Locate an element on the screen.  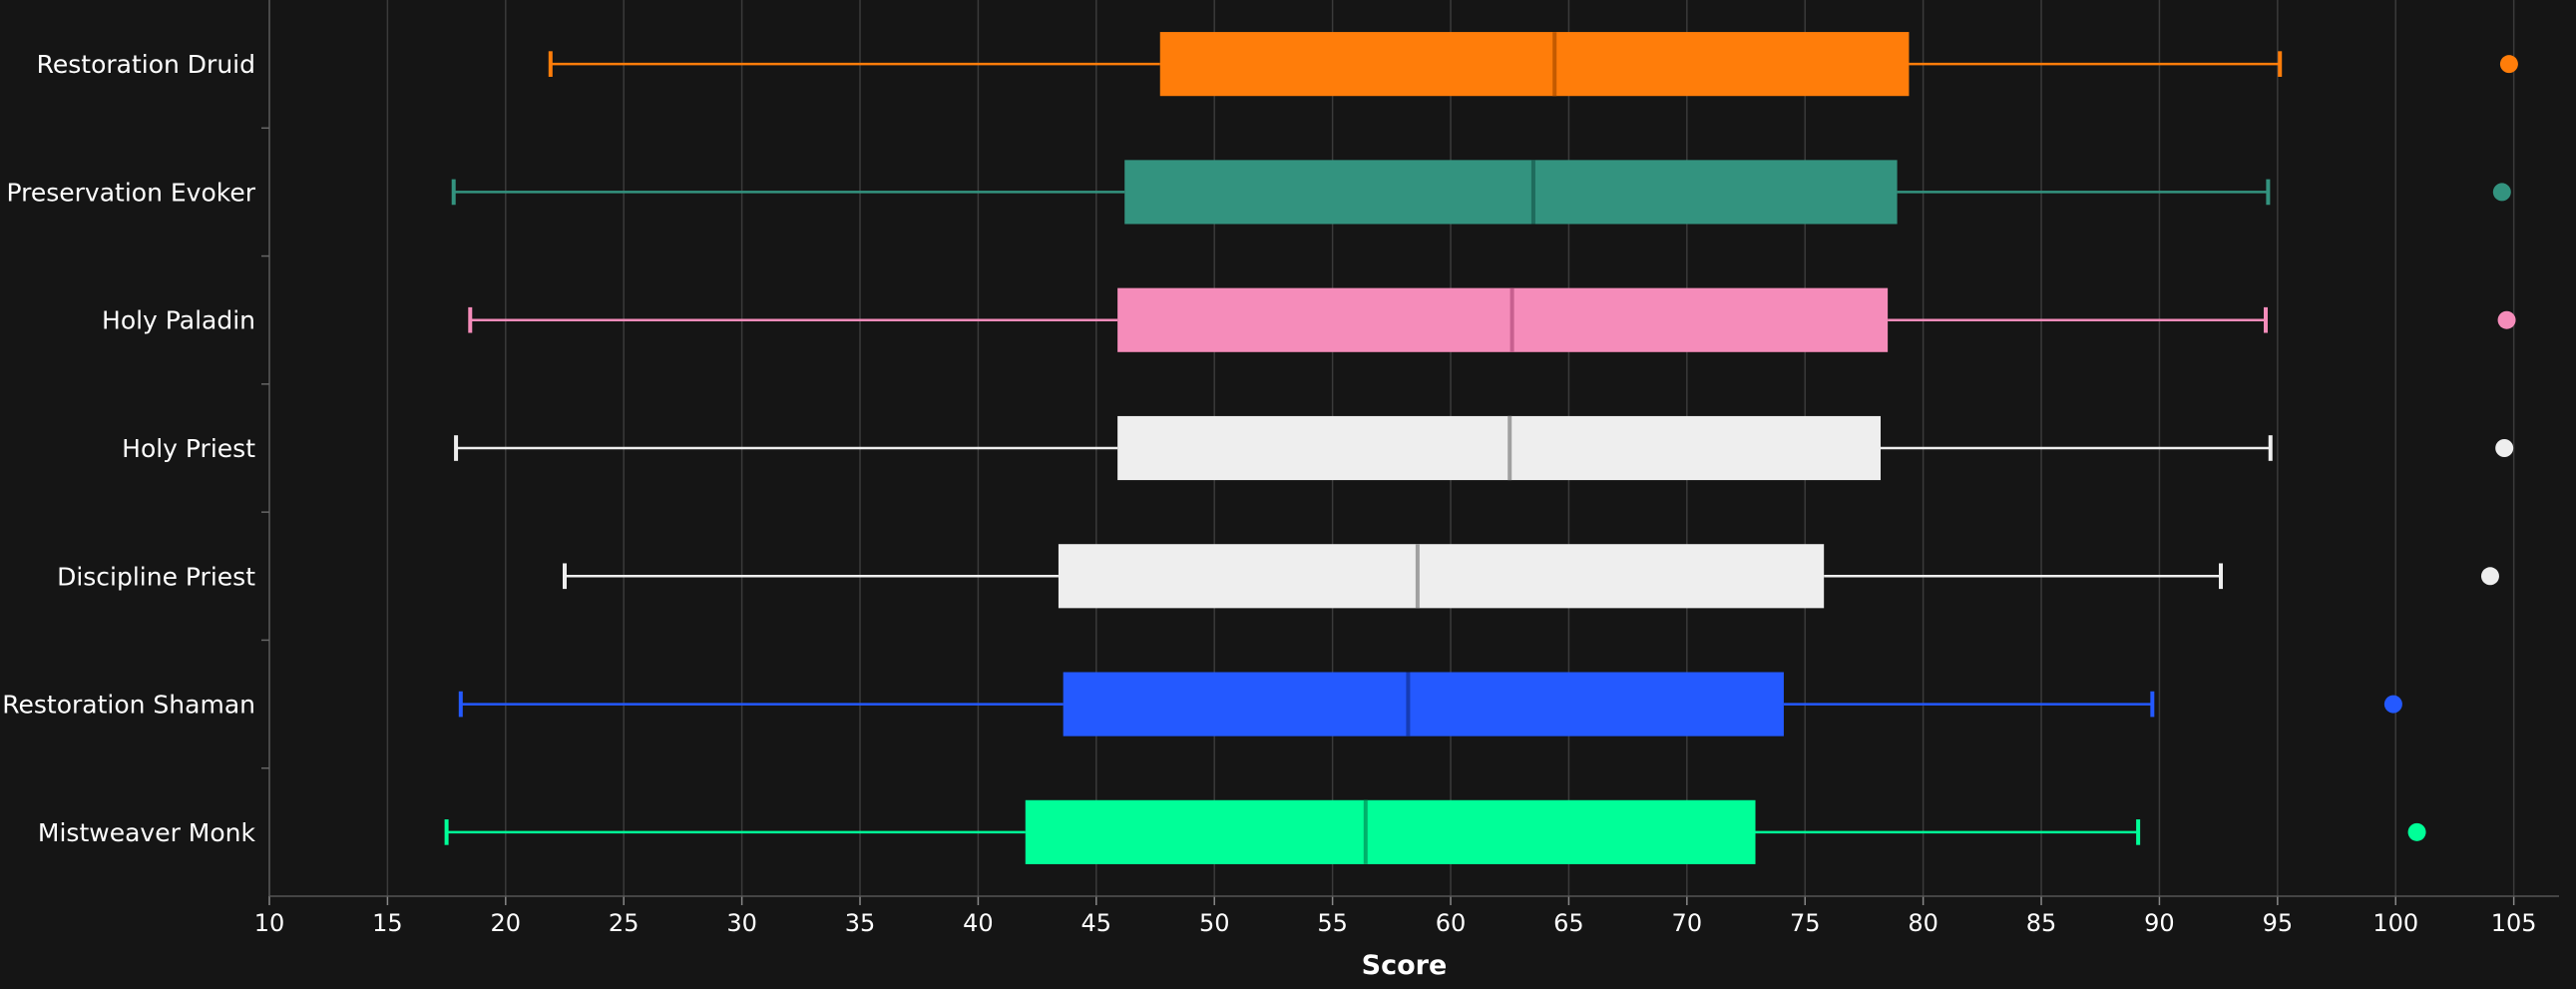
category-label: Discipline Priest is located at coordinates (156, 576).